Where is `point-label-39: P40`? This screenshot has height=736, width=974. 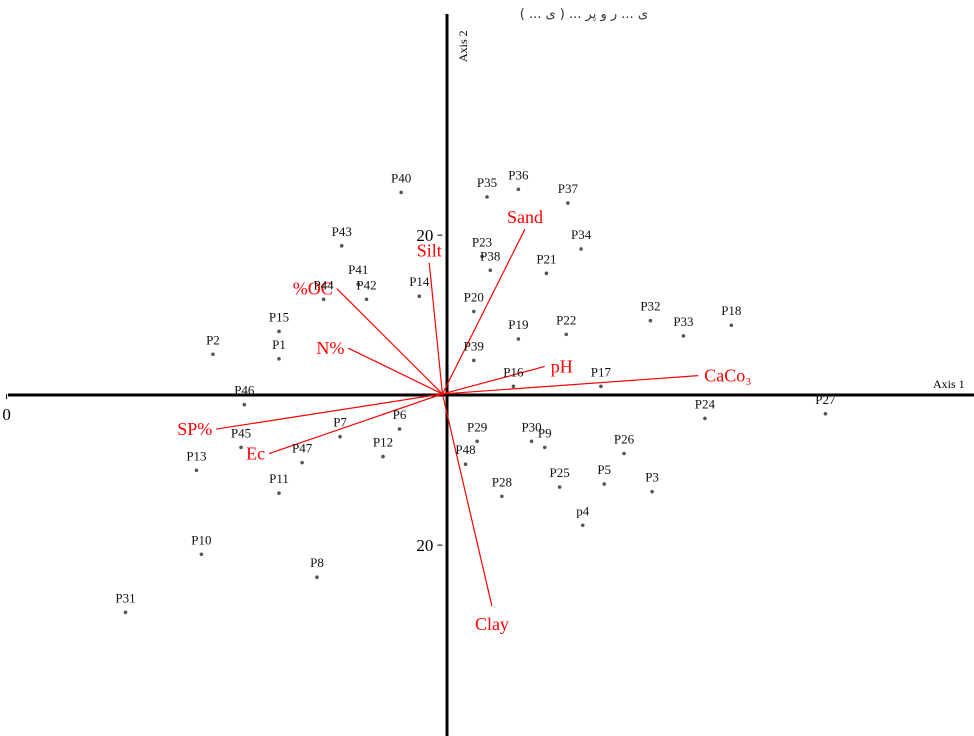
point-label-39: P40 is located at coordinates (401, 177).